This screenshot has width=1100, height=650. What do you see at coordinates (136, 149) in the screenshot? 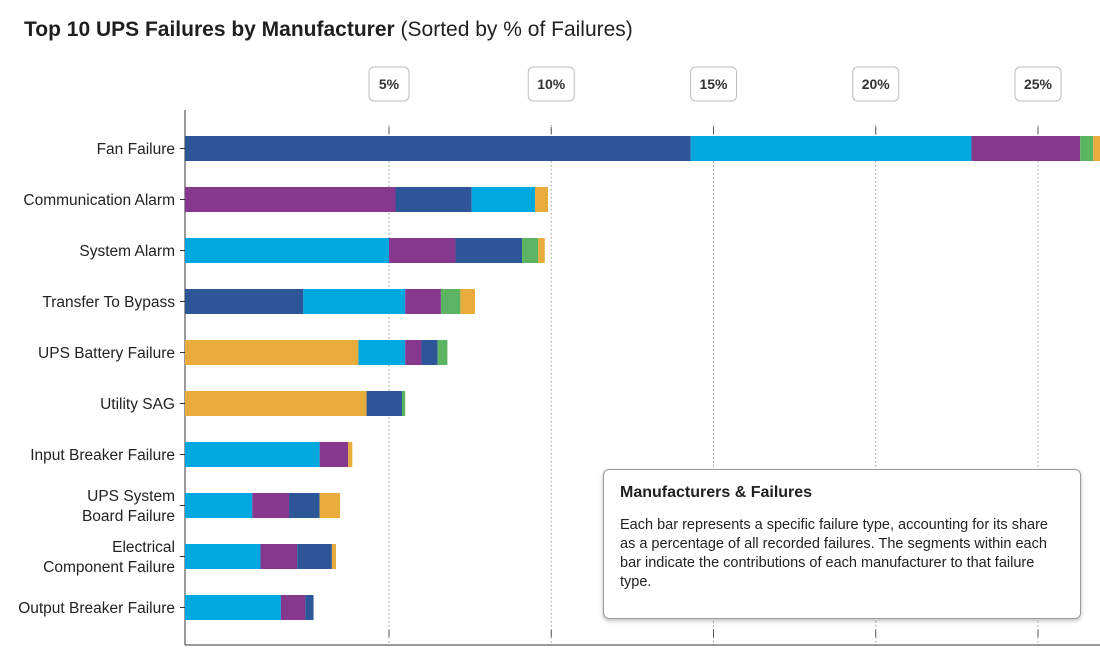
I see `category-label: Fan Failure` at bounding box center [136, 149].